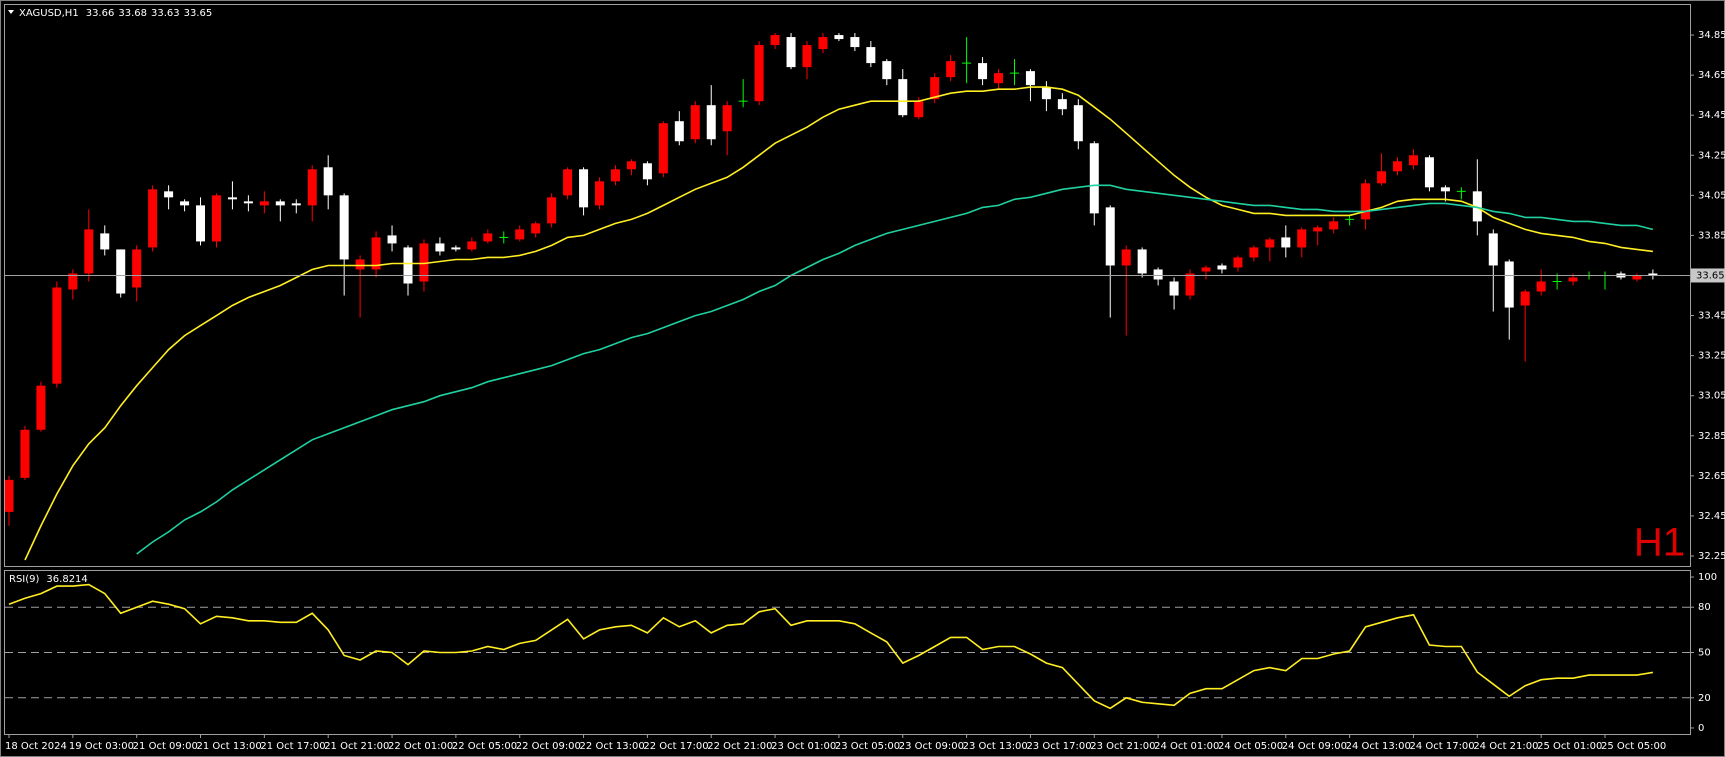 This screenshot has width=1725, height=757. Describe the element at coordinates (420, 746) in the screenshot. I see `x-tick-label: 22 Oct 01:00` at that location.